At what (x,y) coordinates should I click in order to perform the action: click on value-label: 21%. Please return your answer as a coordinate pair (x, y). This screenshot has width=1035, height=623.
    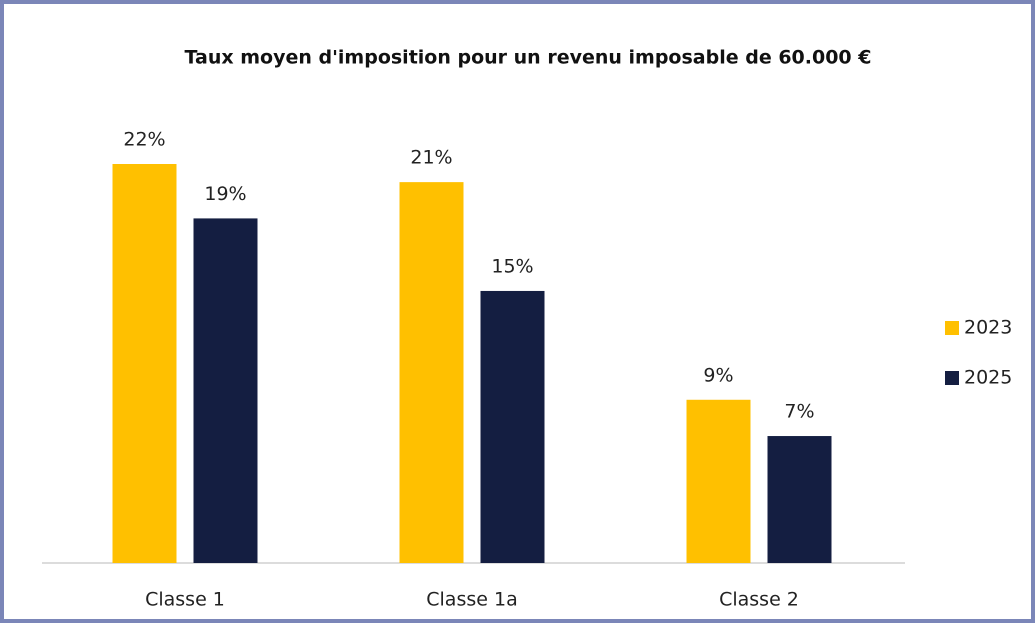
    Looking at the image, I should click on (431, 158).